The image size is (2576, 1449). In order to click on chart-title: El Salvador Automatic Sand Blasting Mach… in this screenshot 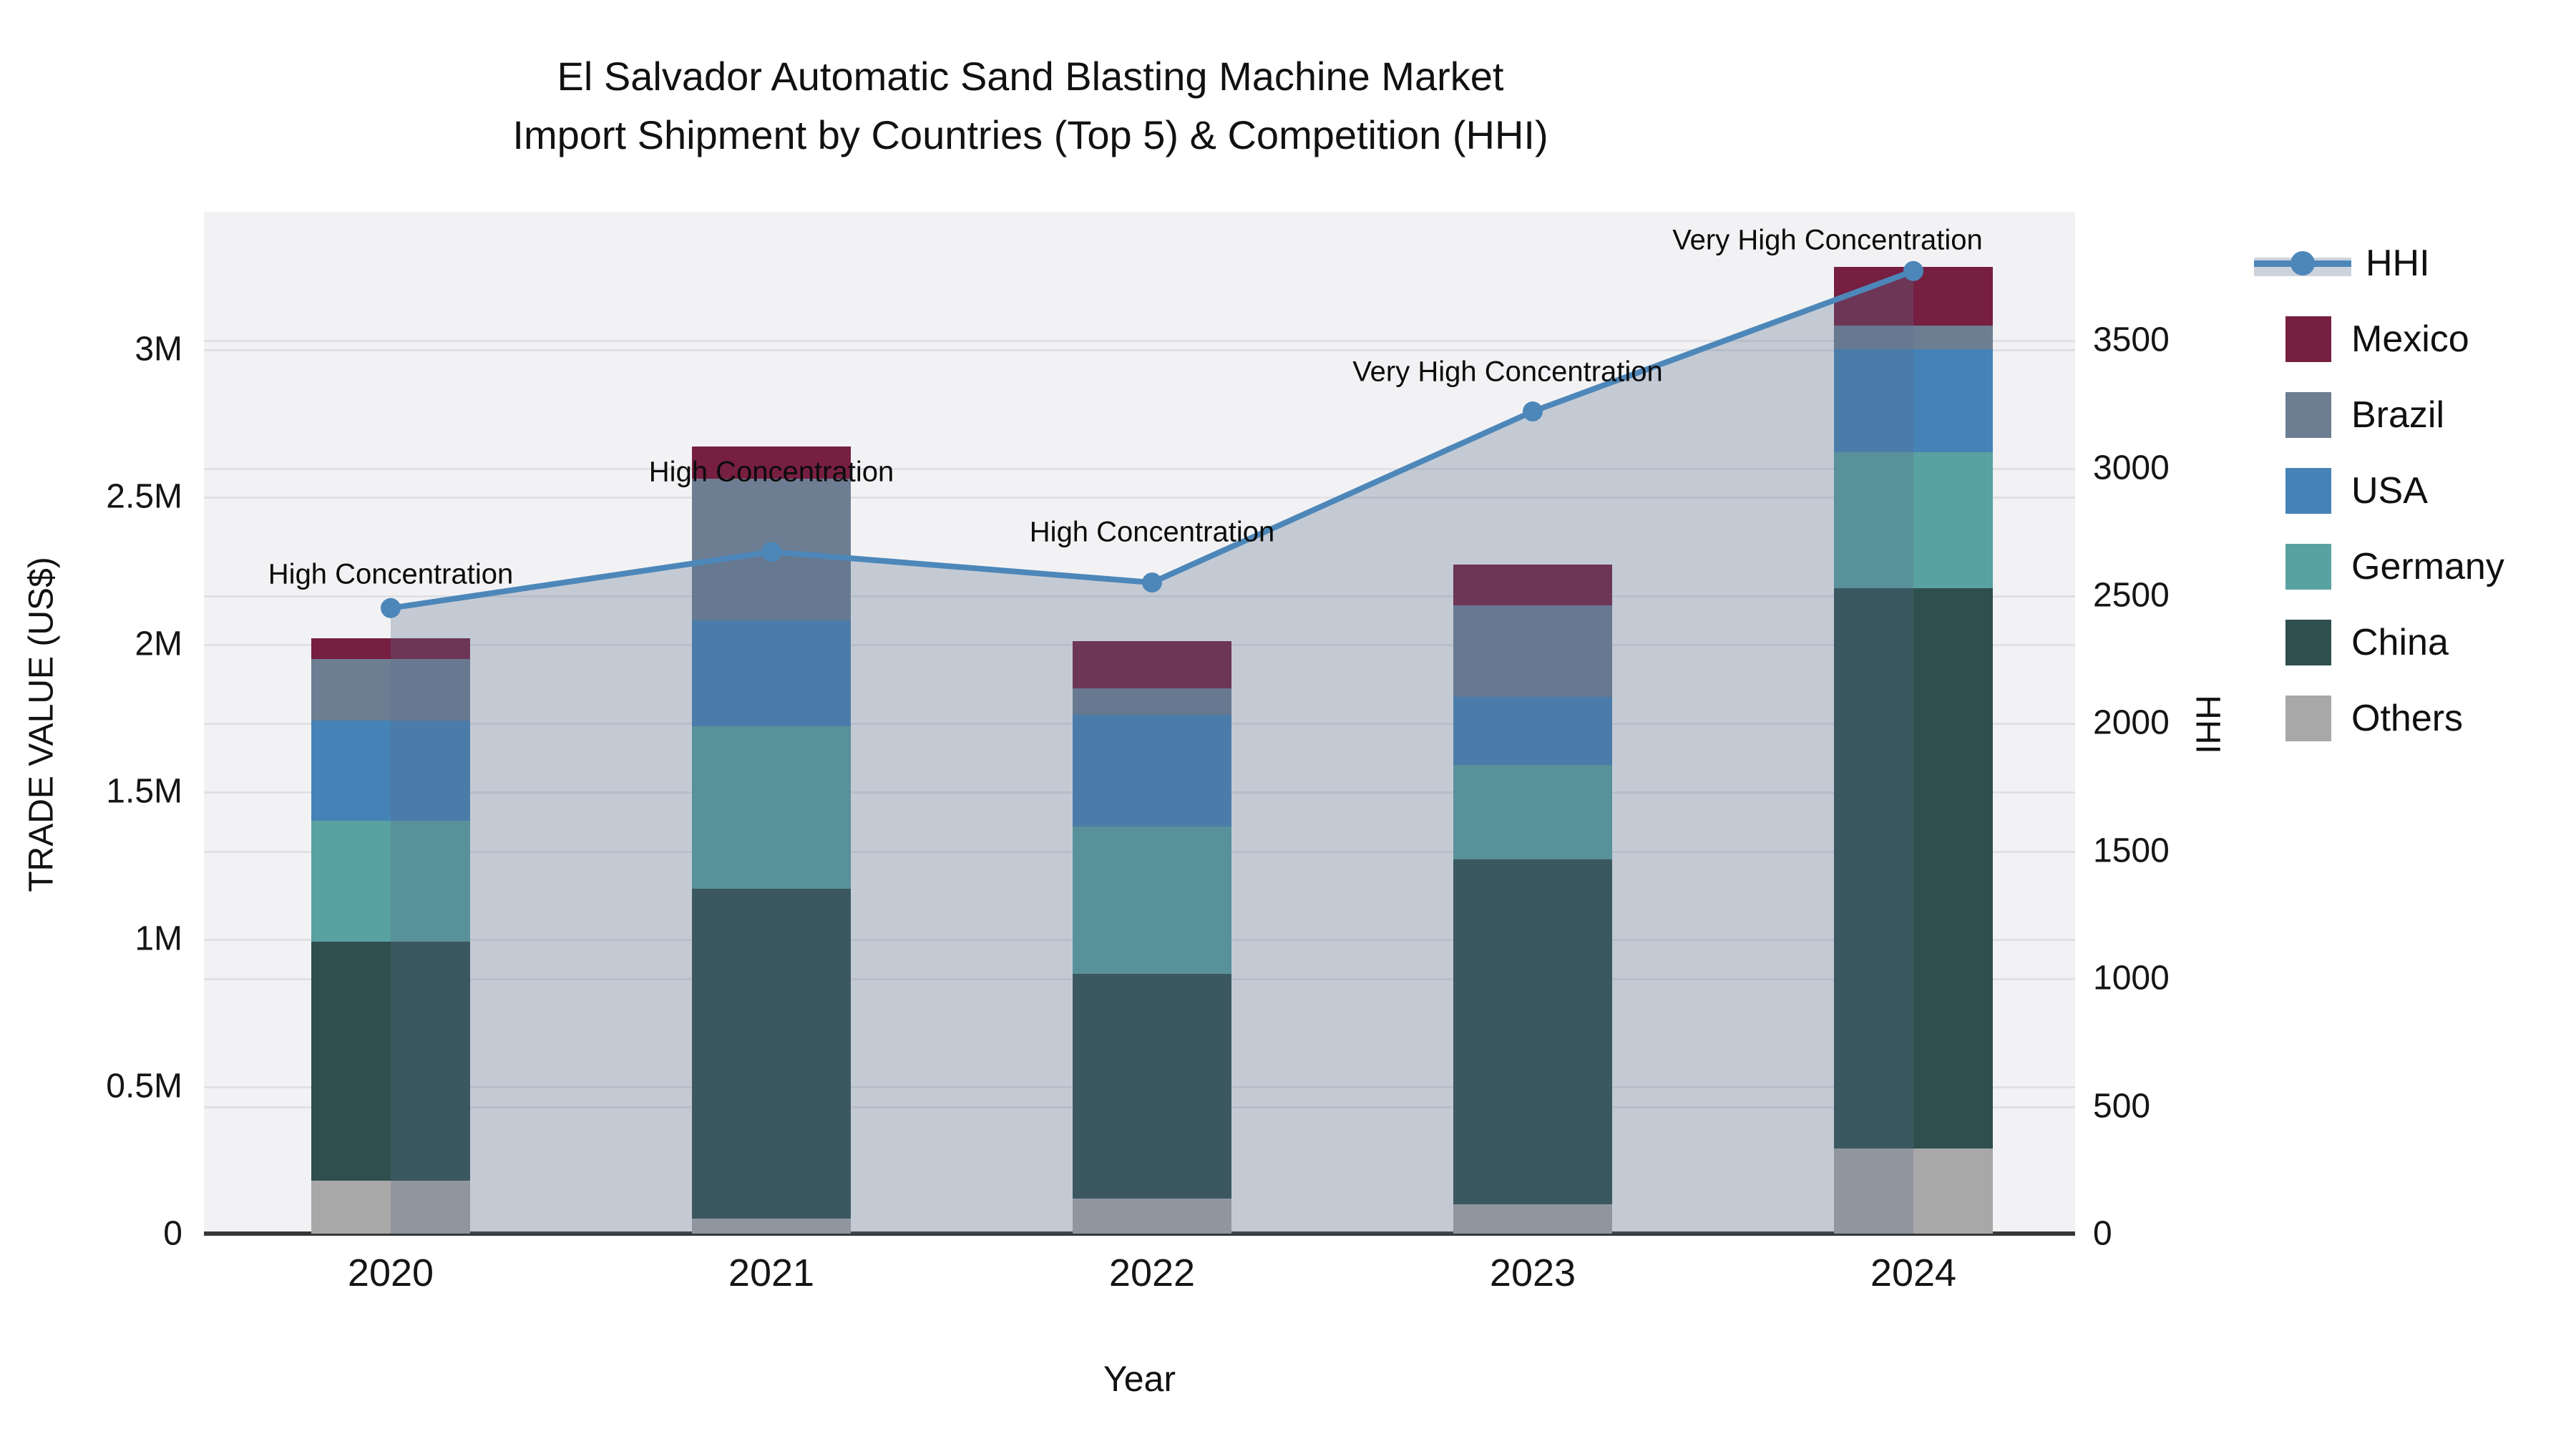, I will do `click(1030, 106)`.